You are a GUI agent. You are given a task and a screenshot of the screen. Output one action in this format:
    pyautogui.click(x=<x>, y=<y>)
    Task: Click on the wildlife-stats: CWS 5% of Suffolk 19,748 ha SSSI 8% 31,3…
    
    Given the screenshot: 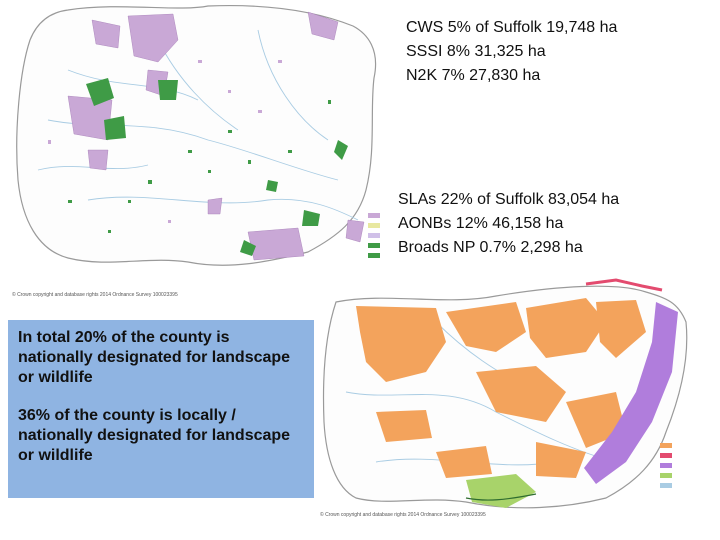 What is the action you would take?
    pyautogui.click(x=511, y=52)
    